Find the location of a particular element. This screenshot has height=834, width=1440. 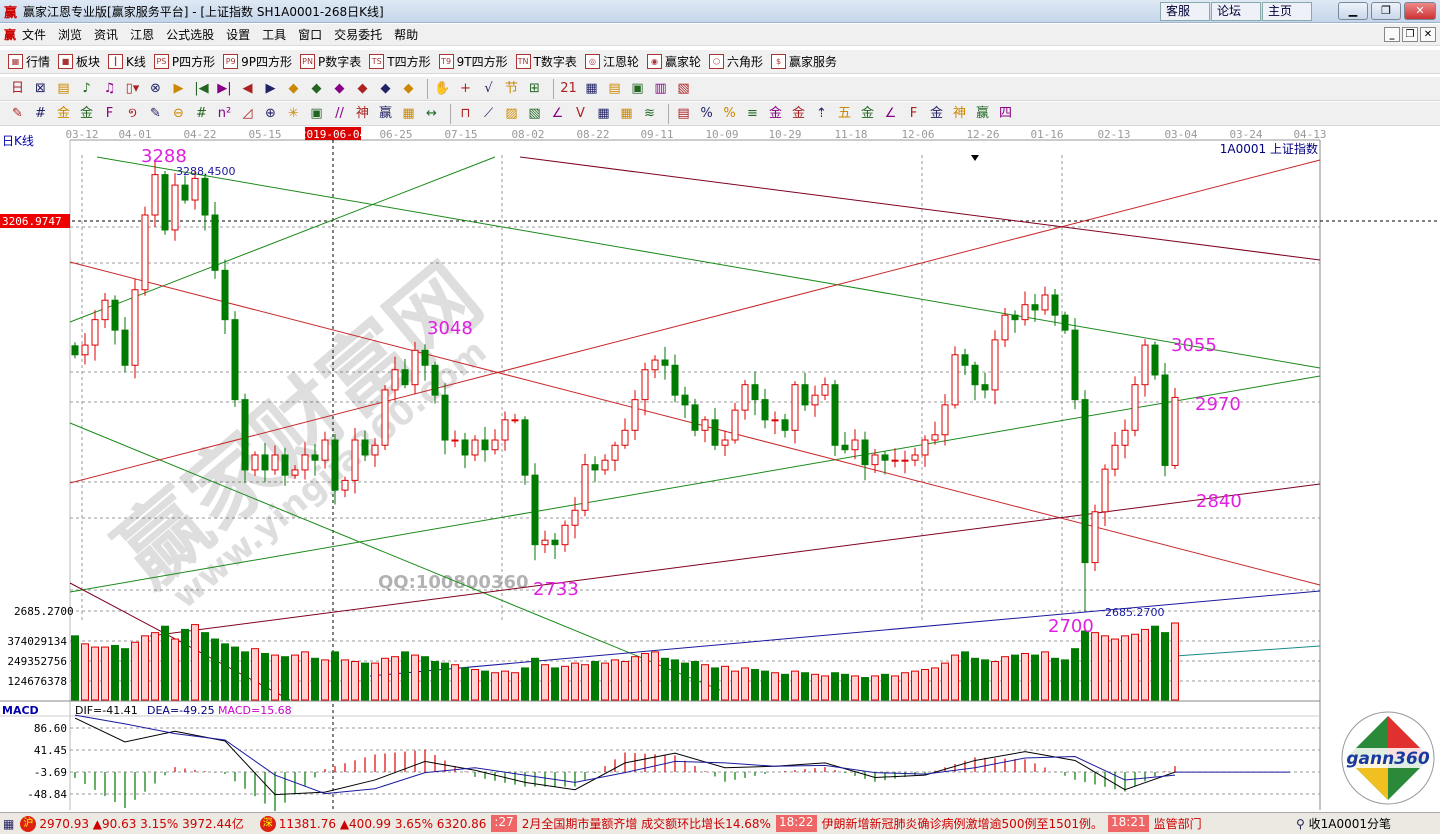

shenzhen-quote: 11381.76 ▲400.99 3.65% 6320.86 is located at coordinates (382, 823).